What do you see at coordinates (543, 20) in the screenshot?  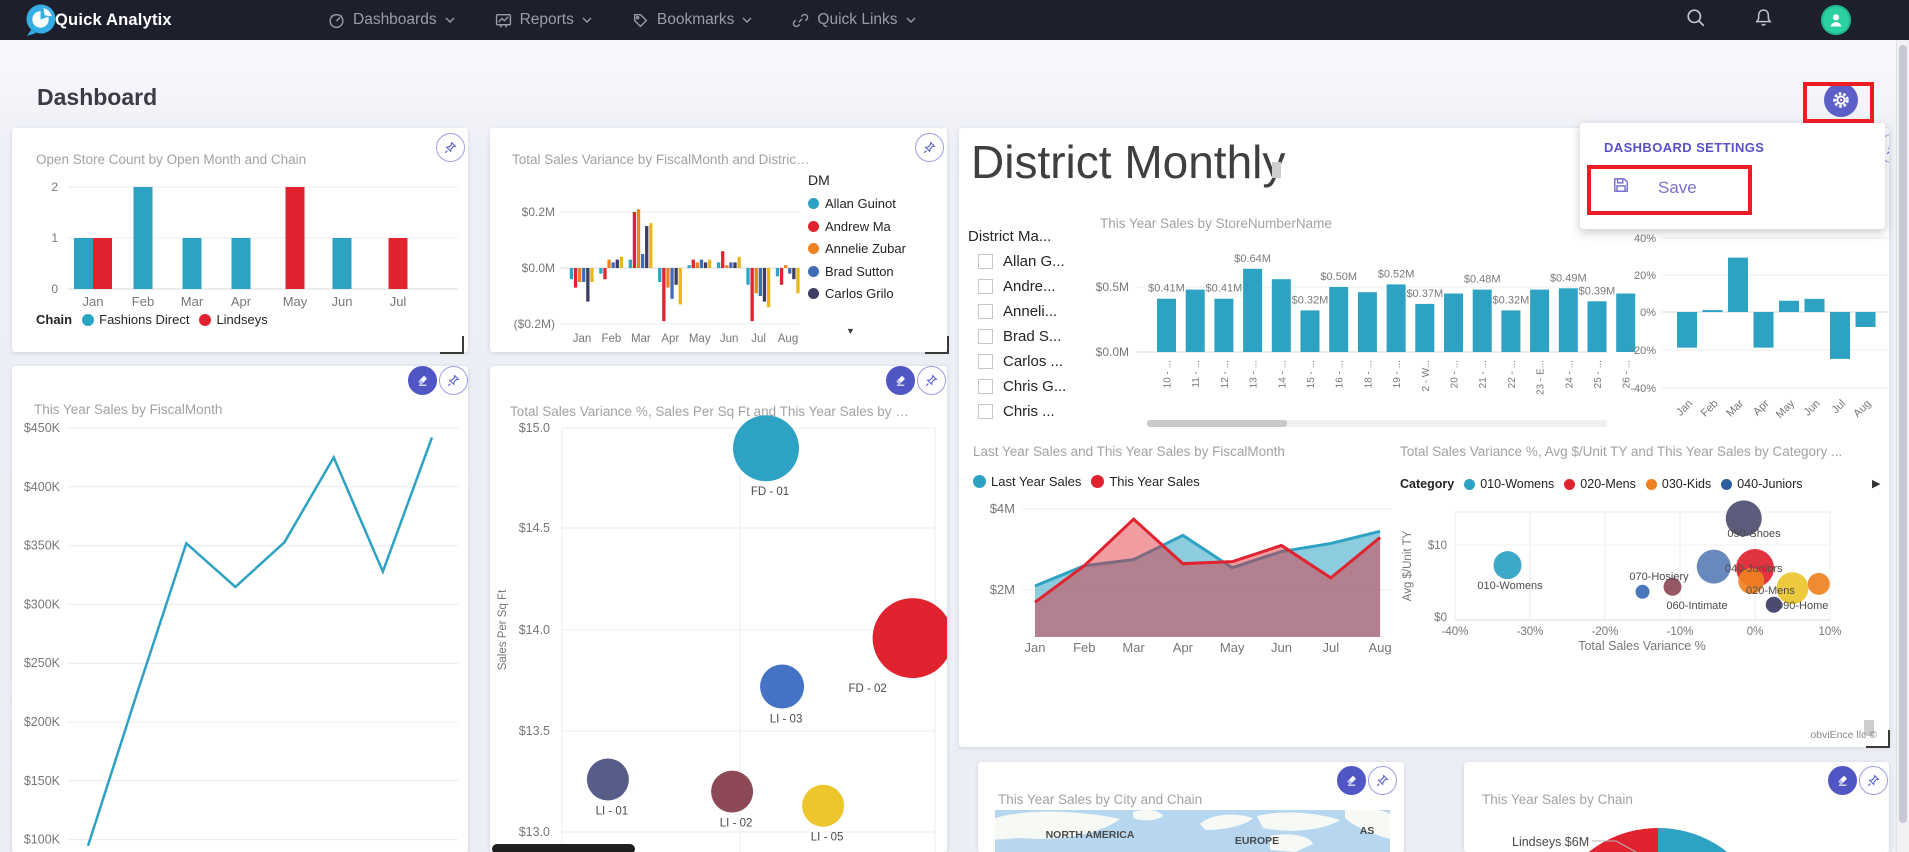 I see `nav-item-reports: Reports` at bounding box center [543, 20].